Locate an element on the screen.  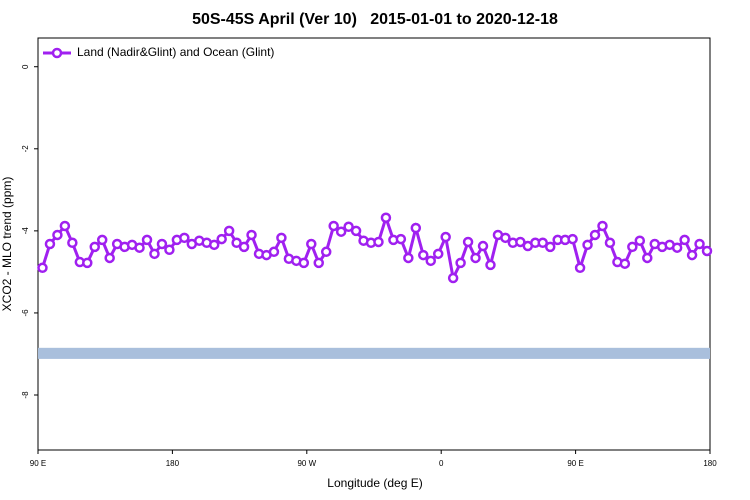
y-tick-label: 0 is located at coordinates (25, 66).